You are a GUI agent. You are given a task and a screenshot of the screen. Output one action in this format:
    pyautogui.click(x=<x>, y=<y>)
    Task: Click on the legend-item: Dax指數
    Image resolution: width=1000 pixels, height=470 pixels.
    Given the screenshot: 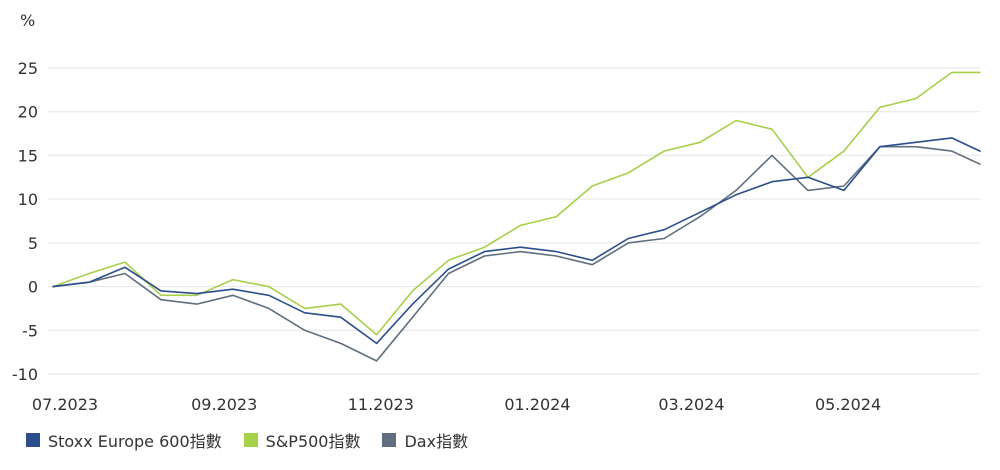 What is the action you would take?
    pyautogui.click(x=425, y=440)
    